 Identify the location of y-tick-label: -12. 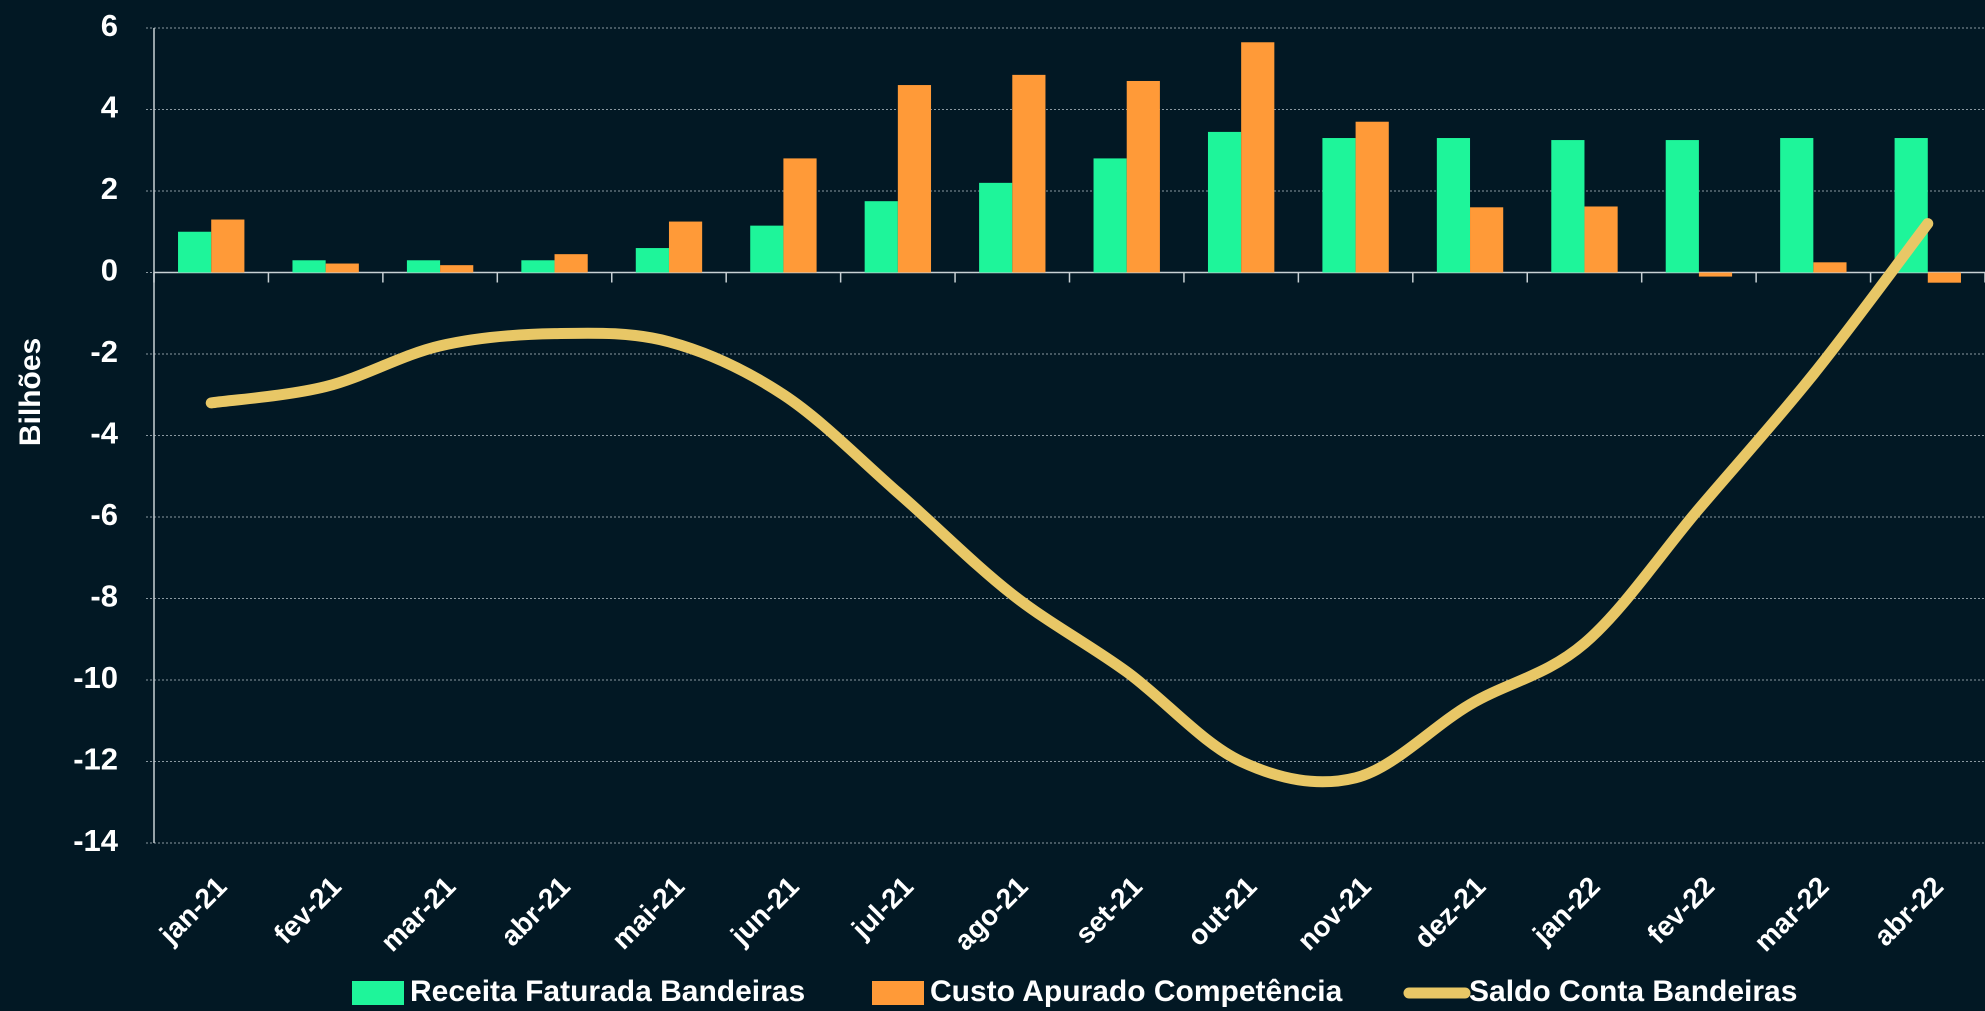
(95, 759).